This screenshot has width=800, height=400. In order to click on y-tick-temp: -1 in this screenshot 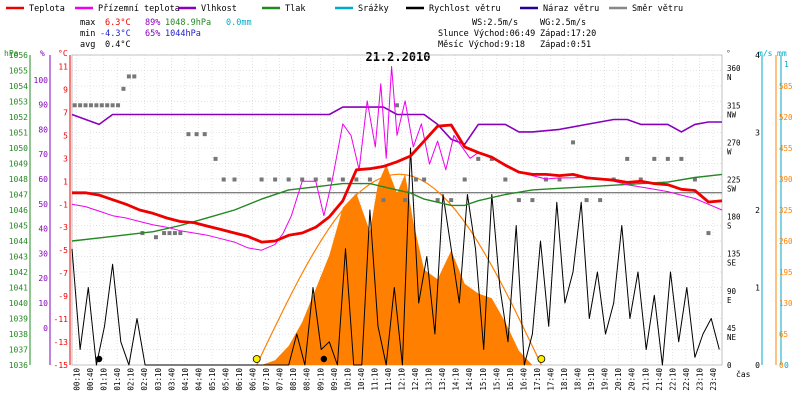, I will do `click(63, 204)`.